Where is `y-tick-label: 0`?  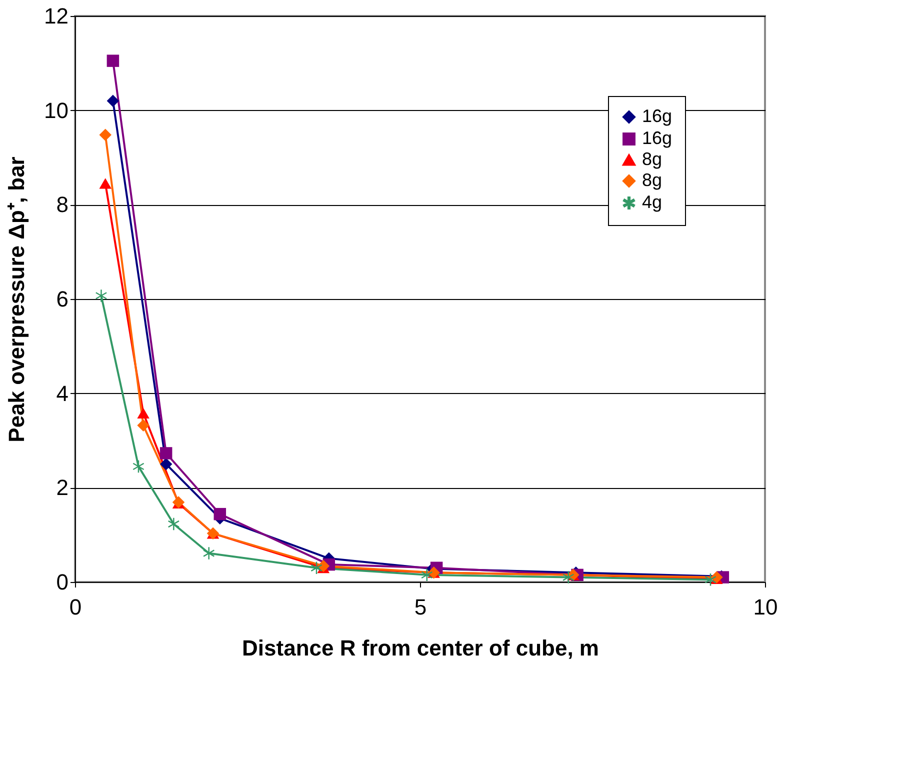
y-tick-label: 0 is located at coordinates (62, 582).